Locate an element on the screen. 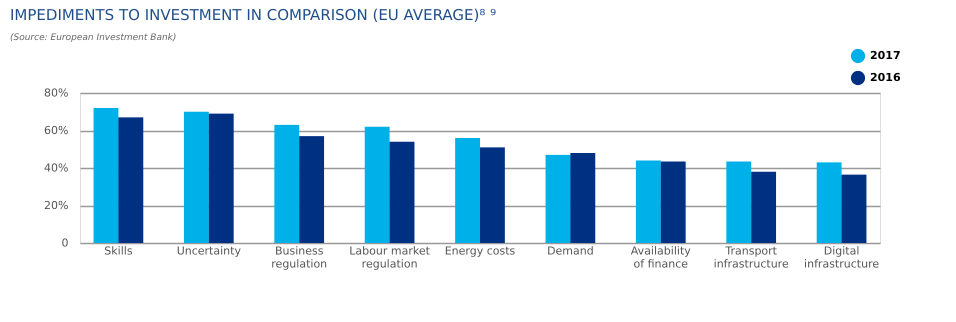 This screenshot has height=322, width=956. x-tick-label: Labour market regulation is located at coordinates (390, 257).